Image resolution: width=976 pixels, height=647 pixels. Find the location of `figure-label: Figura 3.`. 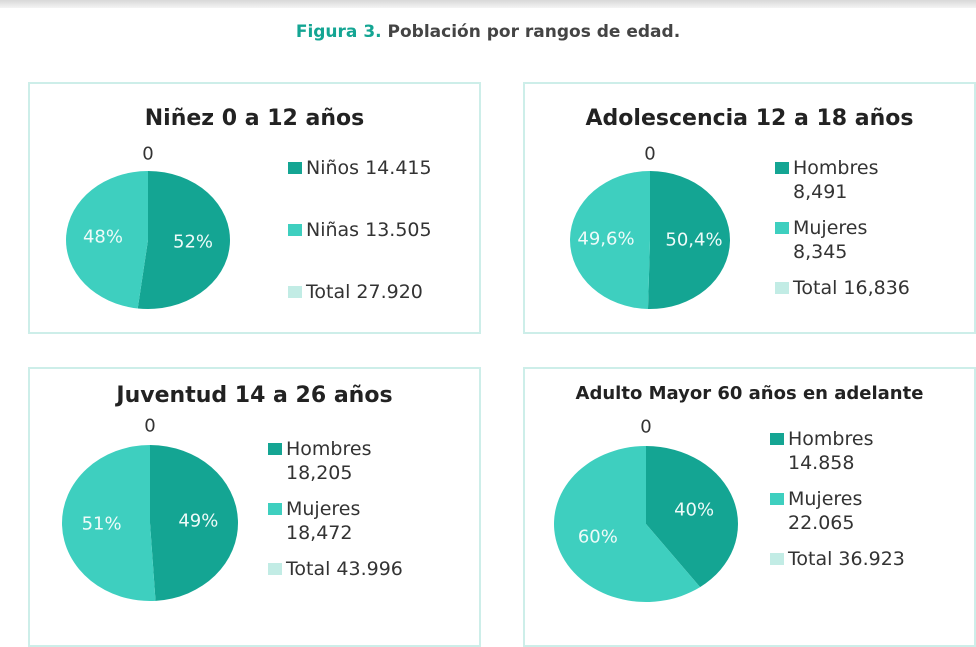

figure-label: Figura 3. is located at coordinates (338, 32).